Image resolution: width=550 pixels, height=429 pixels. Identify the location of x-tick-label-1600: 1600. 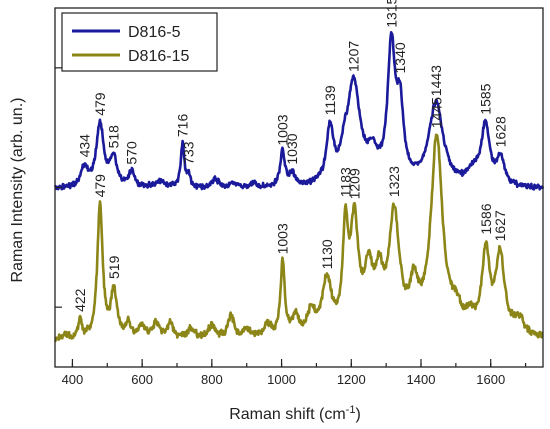
(490, 379).